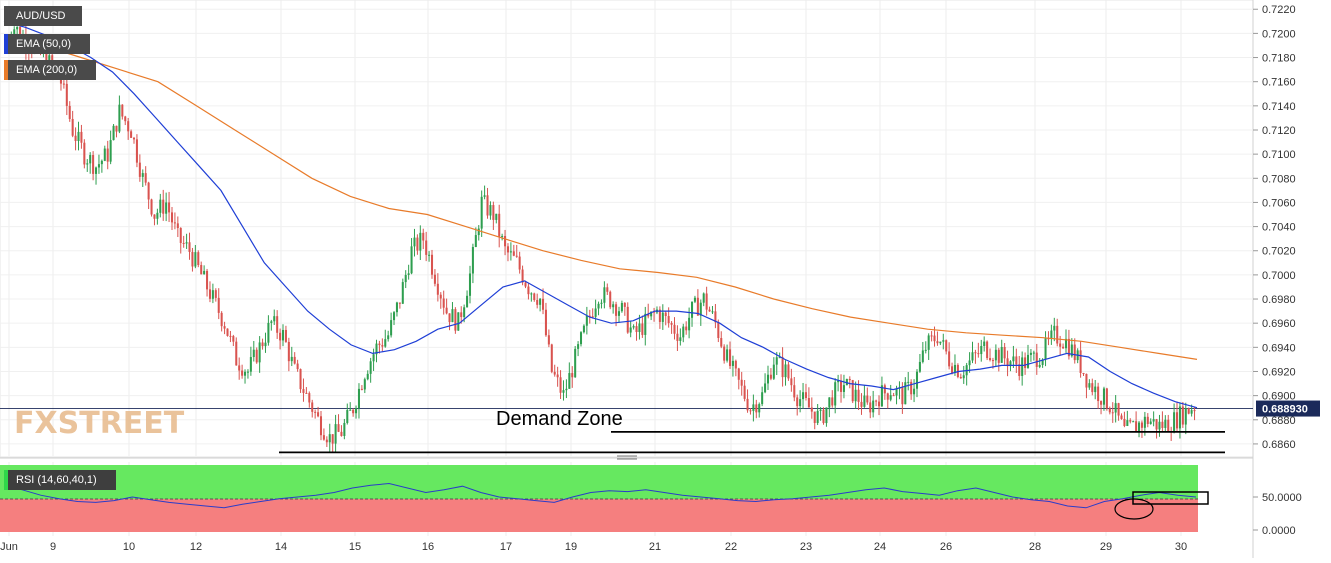 The image size is (1331, 563). I want to click on ema50-legend: EMA (50,0), so click(47, 44).